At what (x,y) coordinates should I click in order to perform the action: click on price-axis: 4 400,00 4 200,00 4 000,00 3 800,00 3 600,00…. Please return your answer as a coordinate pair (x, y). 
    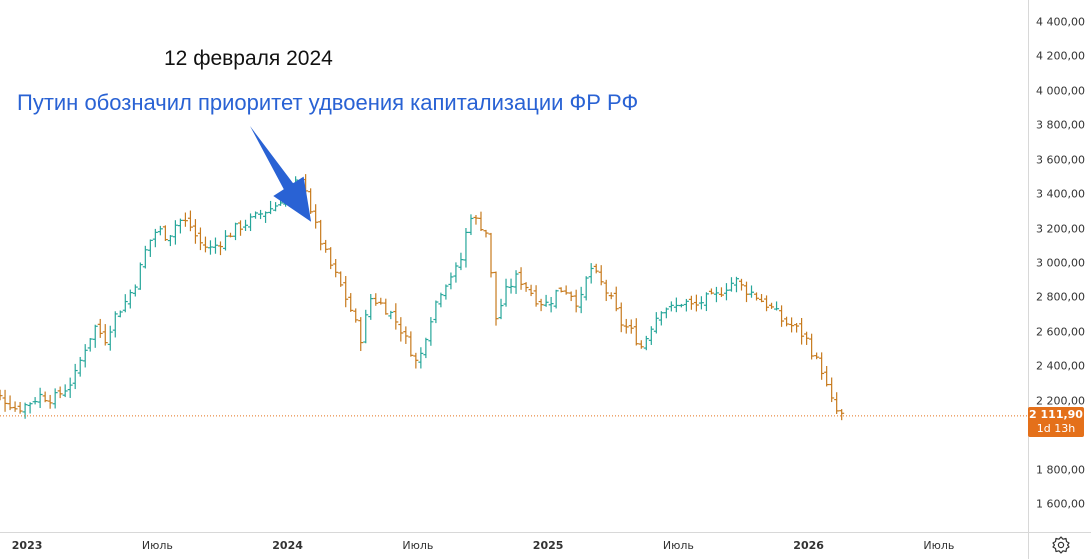
    Looking at the image, I should click on (1059, 266).